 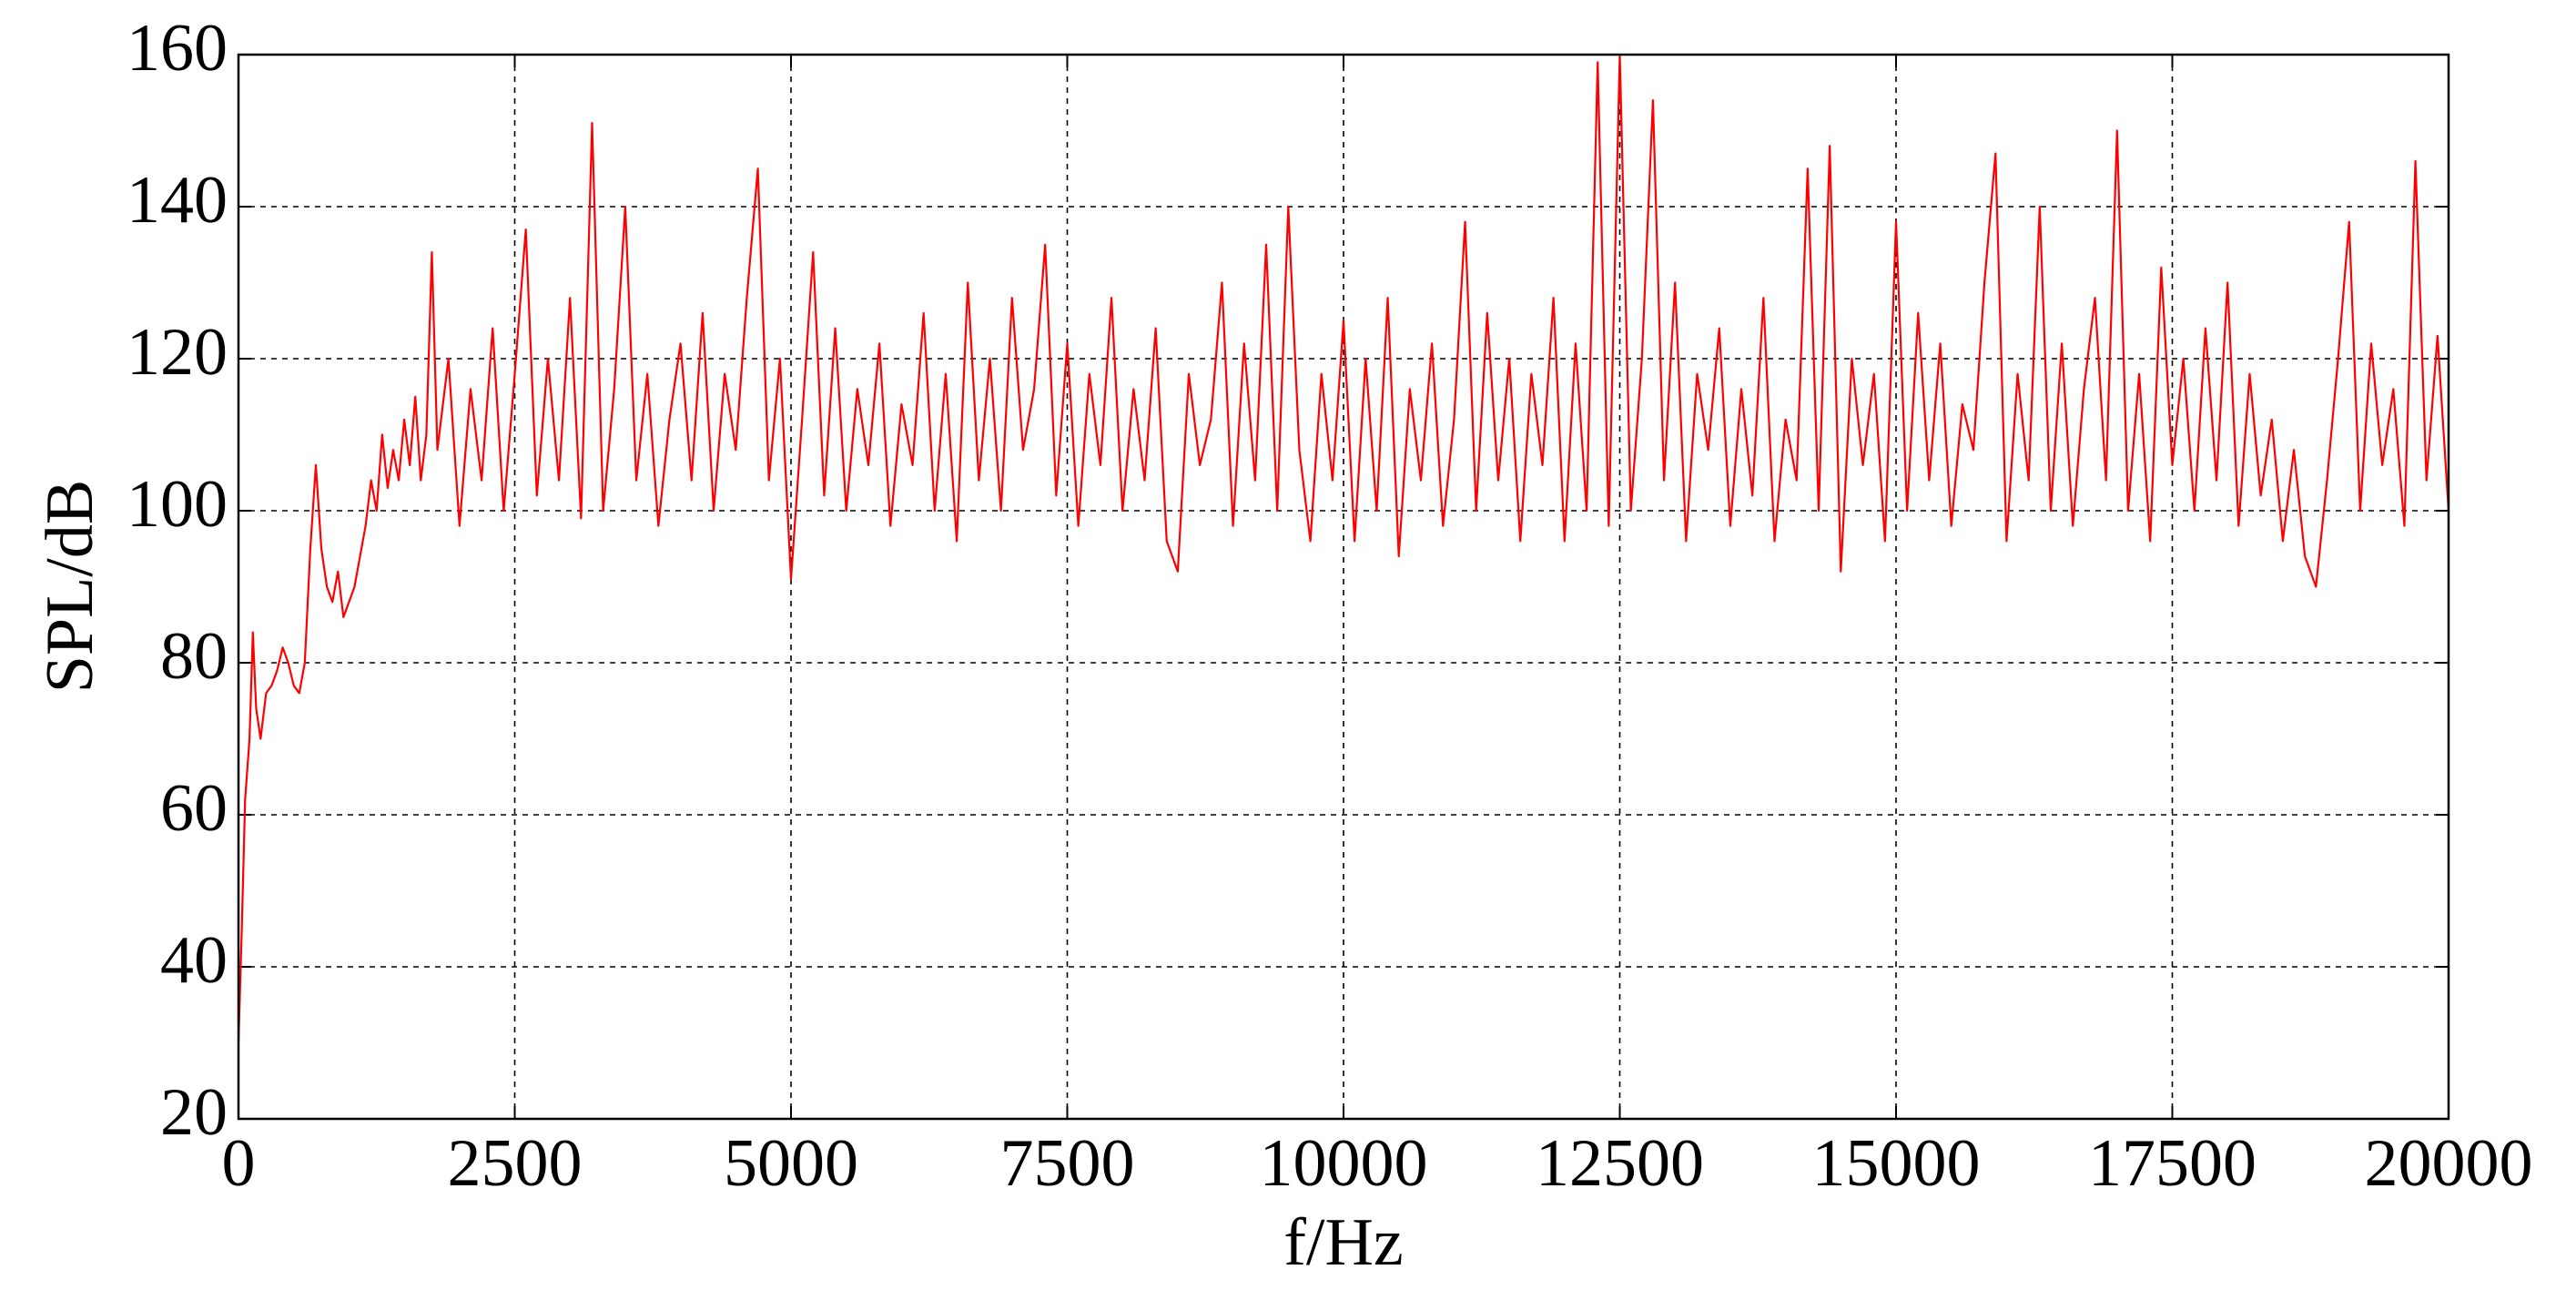 I want to click on x-tick-label: 17500, so click(x=2172, y=1163).